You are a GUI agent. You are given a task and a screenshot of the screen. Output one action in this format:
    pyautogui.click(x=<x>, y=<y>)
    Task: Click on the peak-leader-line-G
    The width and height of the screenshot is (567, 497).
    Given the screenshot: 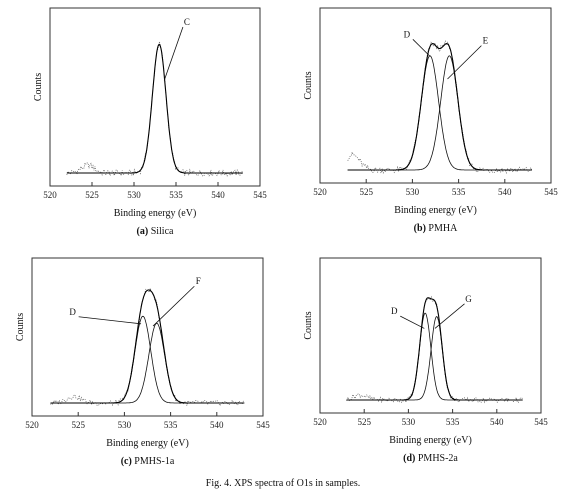 What is the action you would take?
    pyautogui.click(x=449, y=316)
    